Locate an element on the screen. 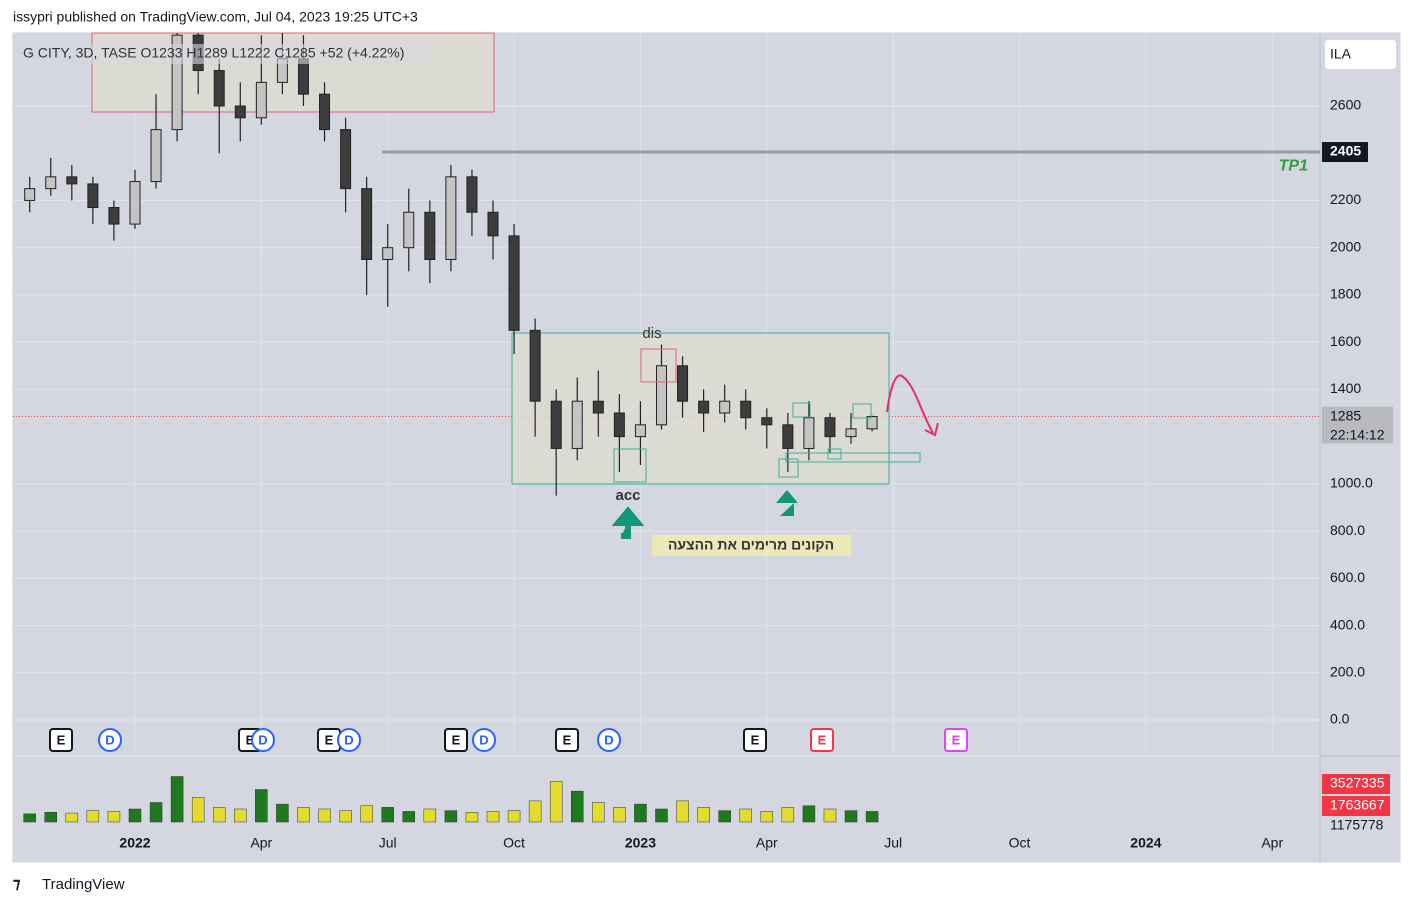 The width and height of the screenshot is (1414, 911). volume-label-bg is located at coordinates (1356, 806).